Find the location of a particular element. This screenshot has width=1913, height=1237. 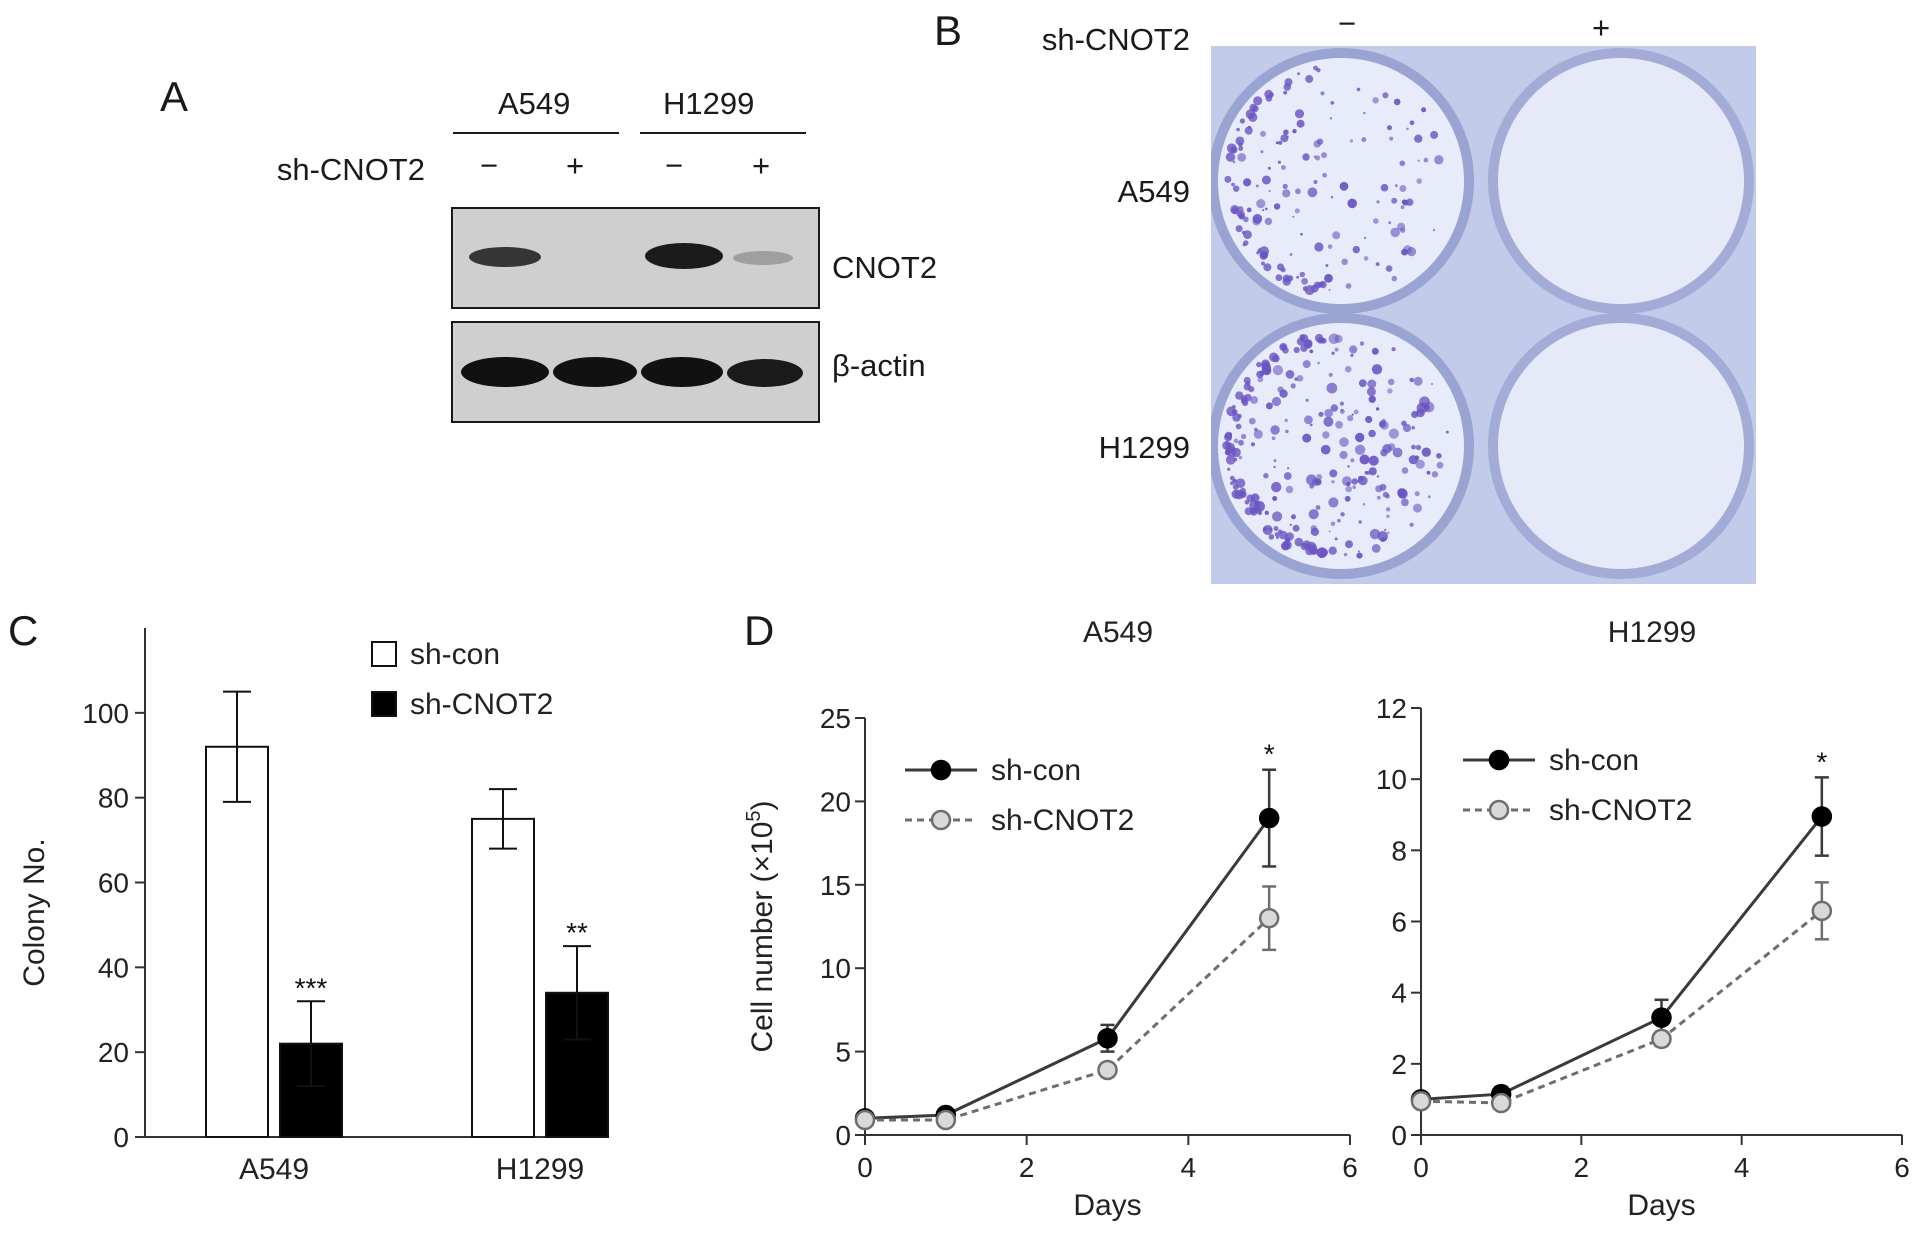

y-tick-label: 6 is located at coordinates (1399, 922).